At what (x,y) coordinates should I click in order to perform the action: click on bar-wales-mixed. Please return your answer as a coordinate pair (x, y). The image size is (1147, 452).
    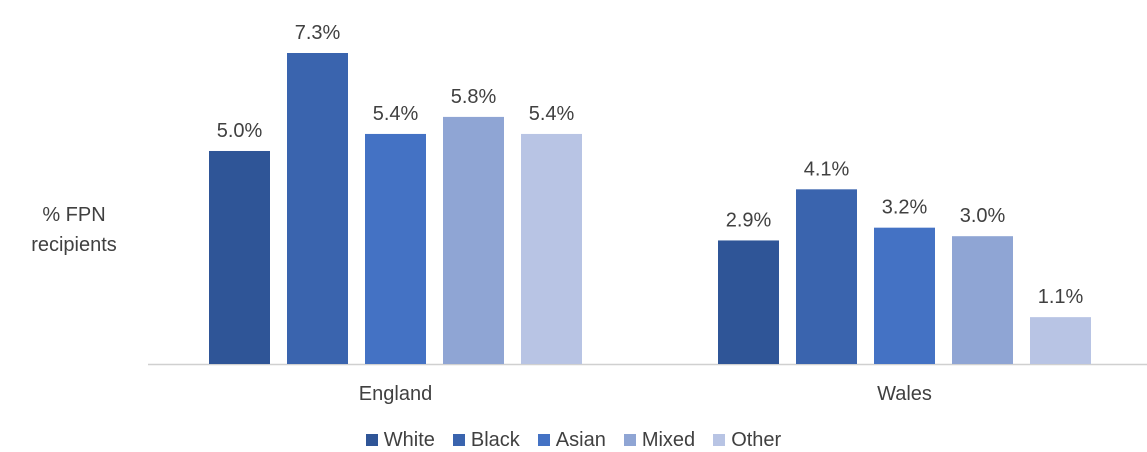
    Looking at the image, I should click on (982, 300).